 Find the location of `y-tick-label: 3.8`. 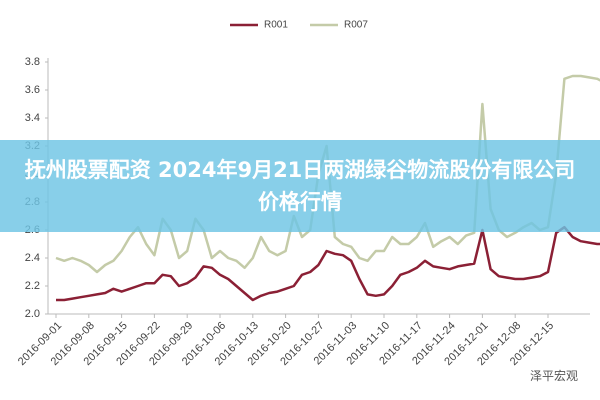

y-tick-label: 3.8 is located at coordinates (32, 62).